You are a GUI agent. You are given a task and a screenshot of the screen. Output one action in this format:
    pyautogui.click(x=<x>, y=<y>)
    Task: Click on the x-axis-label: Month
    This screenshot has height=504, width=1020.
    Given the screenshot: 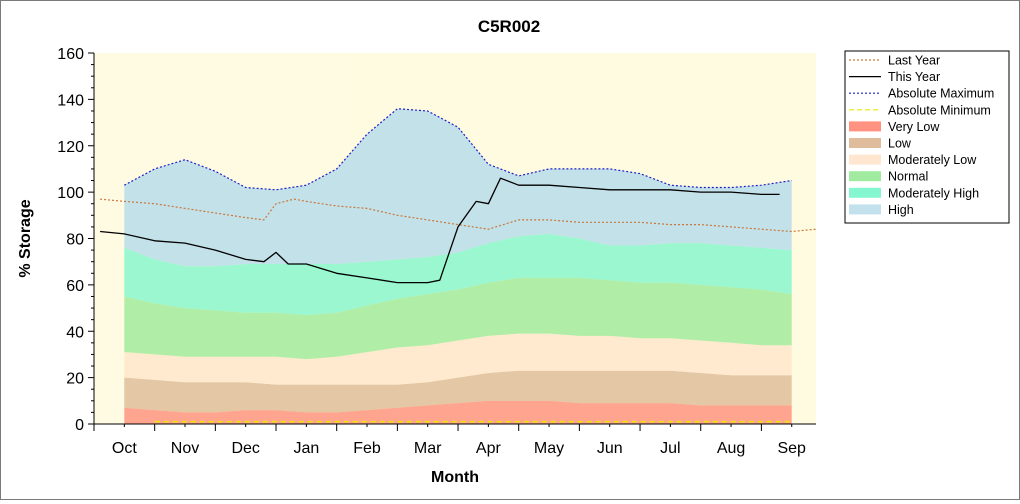 What is the action you would take?
    pyautogui.click(x=455, y=477)
    